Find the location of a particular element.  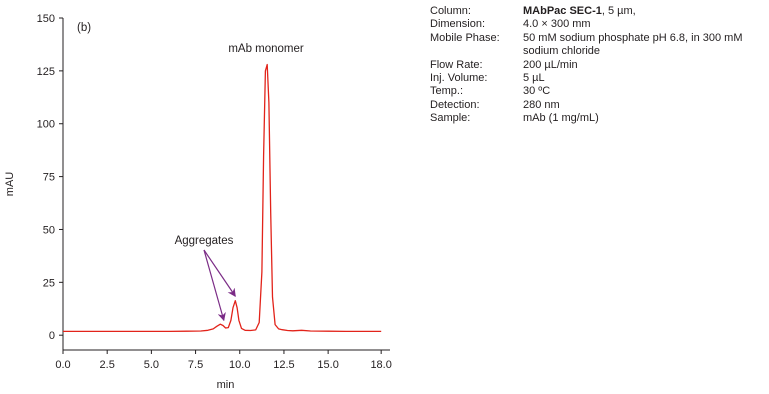

condition-row: Column: MAbPac SEC-1, 5 µm, is located at coordinates (596, 11).